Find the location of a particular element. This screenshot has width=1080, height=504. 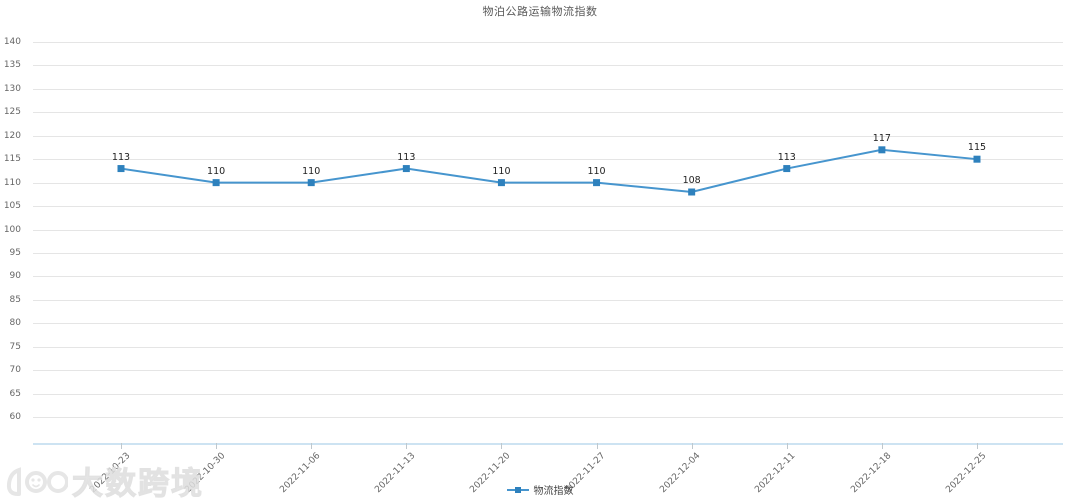

y-axis-tick-label: 130 is located at coordinates (12, 88).